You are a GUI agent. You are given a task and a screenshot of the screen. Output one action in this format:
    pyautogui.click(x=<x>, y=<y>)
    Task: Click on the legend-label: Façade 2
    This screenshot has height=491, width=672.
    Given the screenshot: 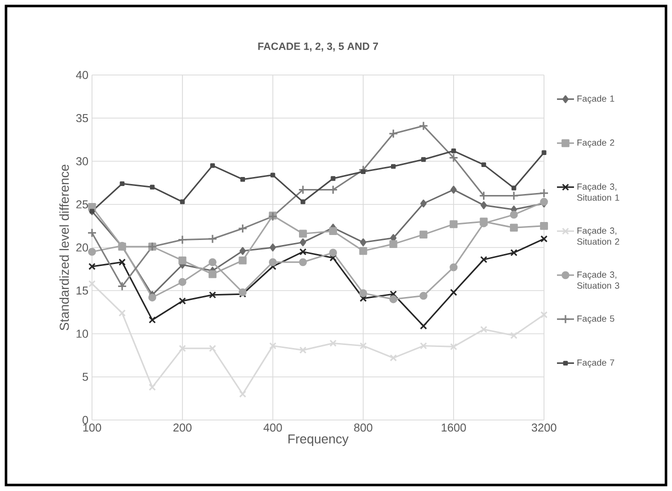 What is the action you would take?
    pyautogui.click(x=595, y=143)
    